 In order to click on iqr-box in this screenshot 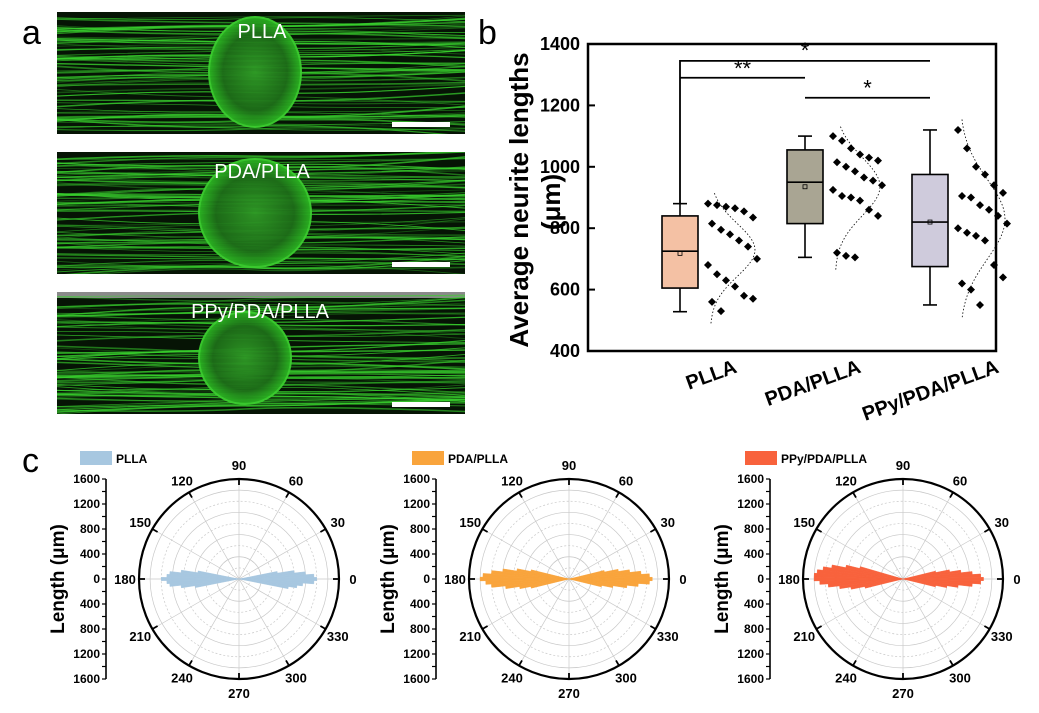, I will do `click(805, 187)`.